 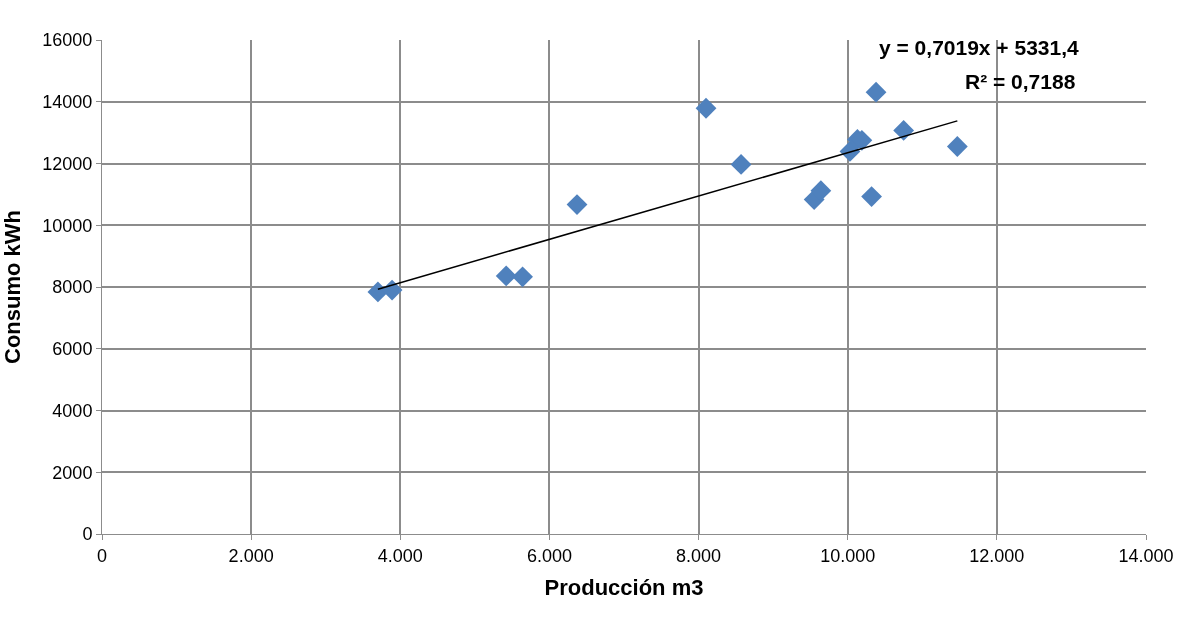 I want to click on y-tick-label: 2000, so click(x=72, y=472).